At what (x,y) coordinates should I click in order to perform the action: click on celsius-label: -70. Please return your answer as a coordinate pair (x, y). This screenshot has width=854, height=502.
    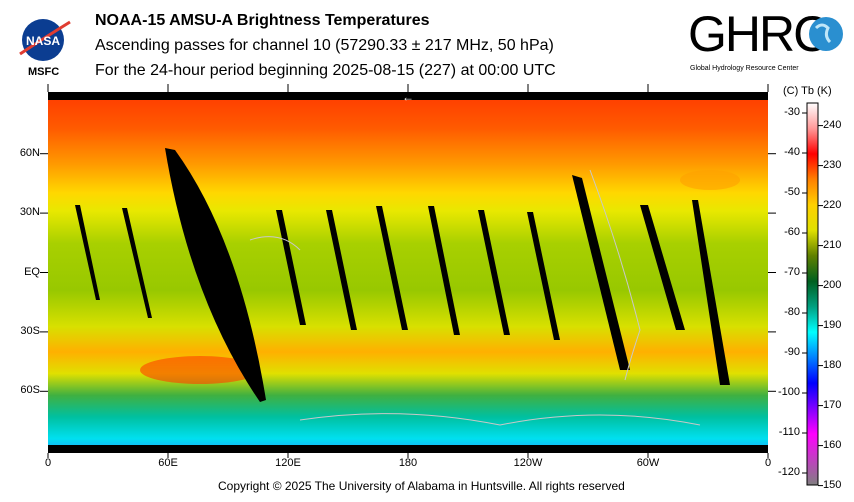
    Looking at the image, I should click on (792, 272).